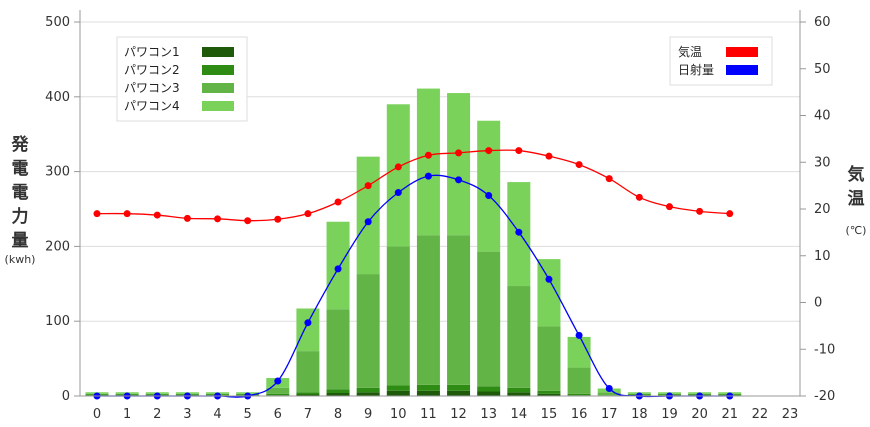 This screenshot has width=870, height=427. What do you see at coordinates (790, 414) in the screenshot?
I see `x-tick-label: 23` at bounding box center [790, 414].